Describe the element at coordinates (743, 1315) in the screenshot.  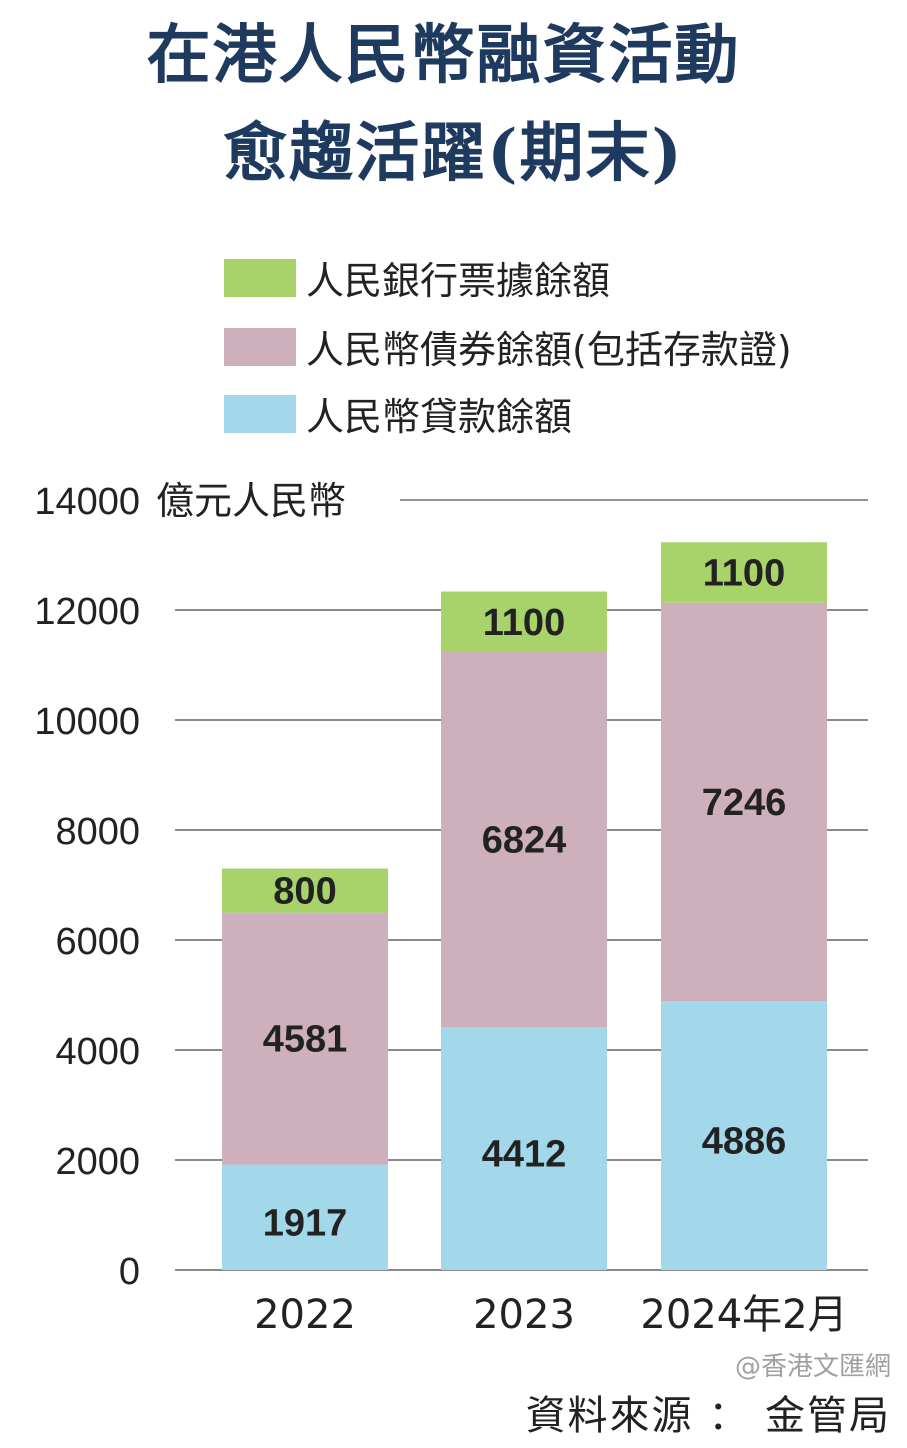
I see `x-tick-label: 2024年2月` at that location.